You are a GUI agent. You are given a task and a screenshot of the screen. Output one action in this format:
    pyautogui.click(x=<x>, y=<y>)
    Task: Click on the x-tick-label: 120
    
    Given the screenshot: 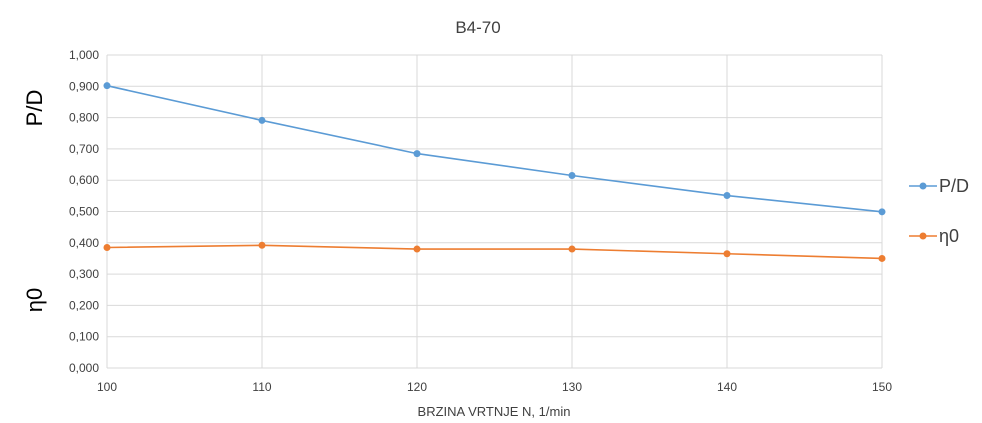 What is the action you would take?
    pyautogui.click(x=417, y=387)
    